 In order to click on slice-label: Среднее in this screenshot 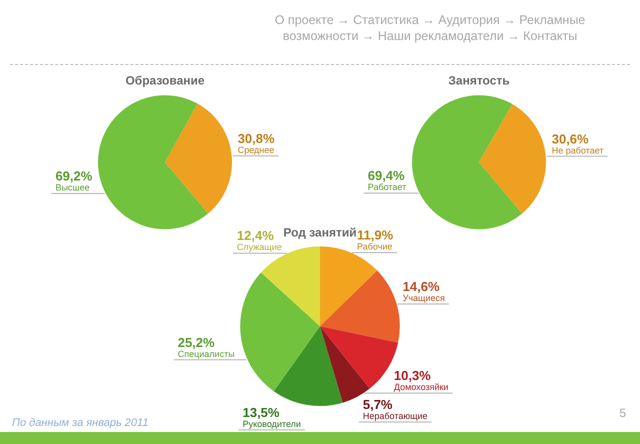, I will do `click(256, 149)`.